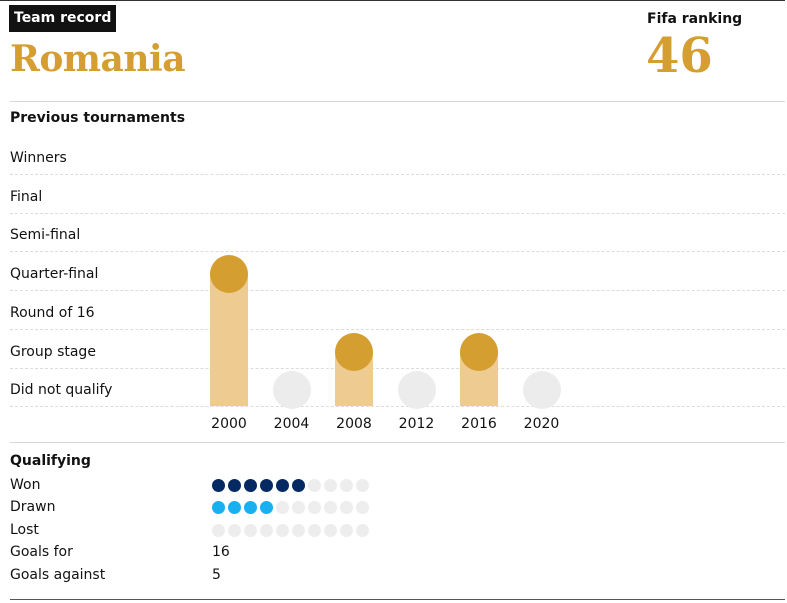 This screenshot has width=787, height=603. Describe the element at coordinates (33, 507) in the screenshot. I see `drawn-label: Drawn` at that location.